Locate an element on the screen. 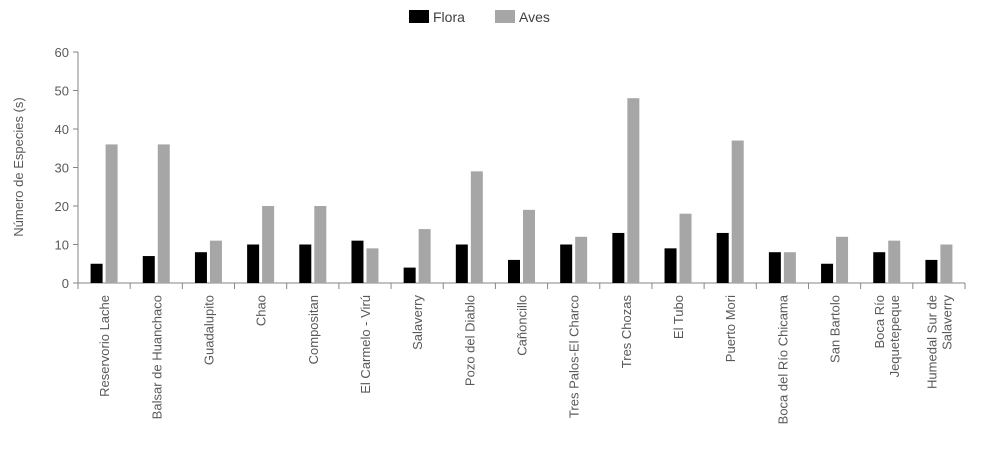  legend: Flora Aves is located at coordinates (479, 17).